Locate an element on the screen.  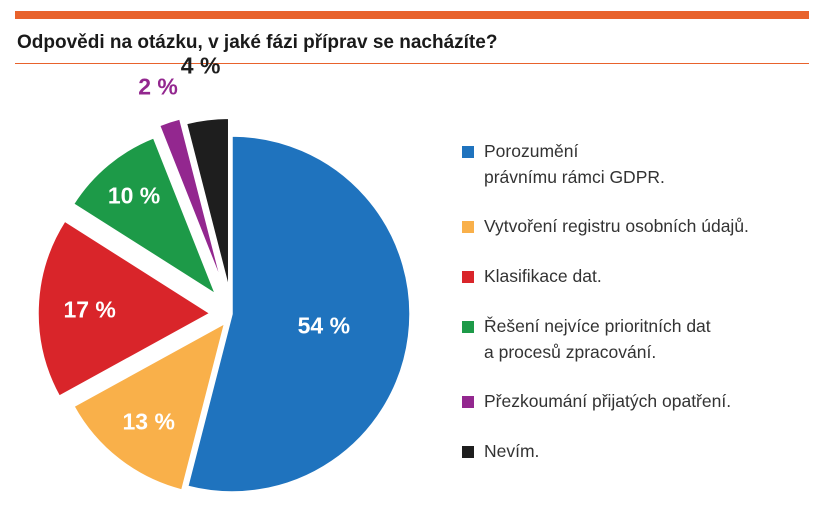
legend-label: Nevím. is located at coordinates (512, 451).